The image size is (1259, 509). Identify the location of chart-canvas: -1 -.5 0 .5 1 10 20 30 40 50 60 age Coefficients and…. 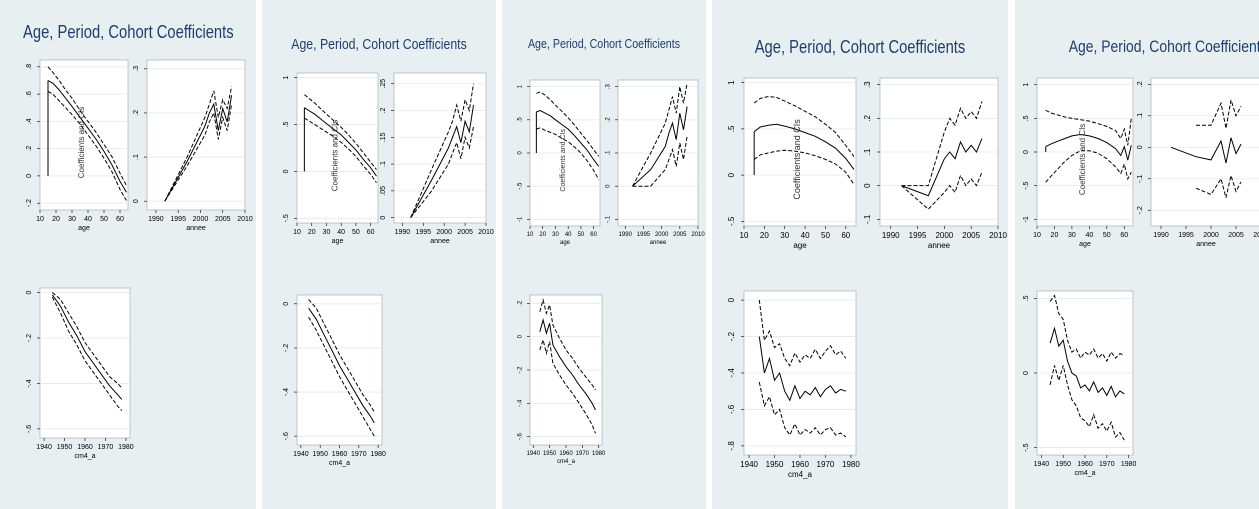
(1141, 277).